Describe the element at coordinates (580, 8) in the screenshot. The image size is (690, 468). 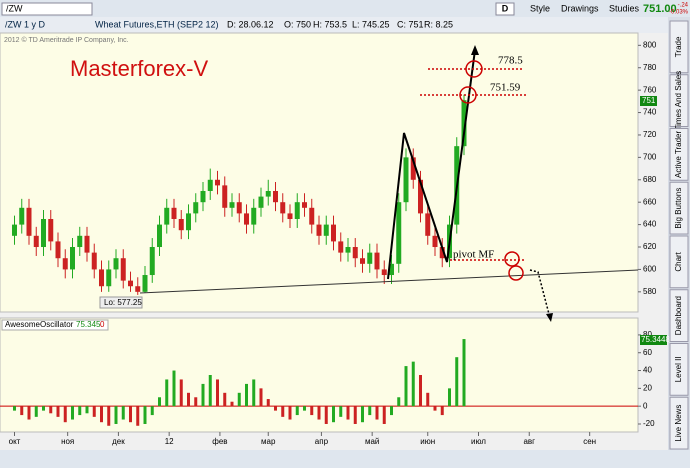
I see `toolbar-button: Drawings` at that location.